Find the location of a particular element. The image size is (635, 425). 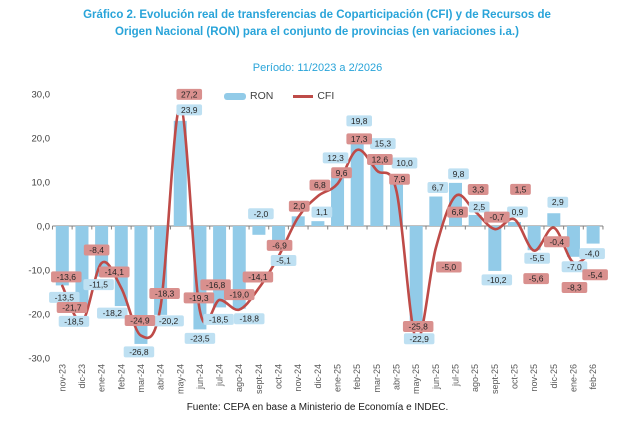

legend-label-ron: RON is located at coordinates (262, 96).